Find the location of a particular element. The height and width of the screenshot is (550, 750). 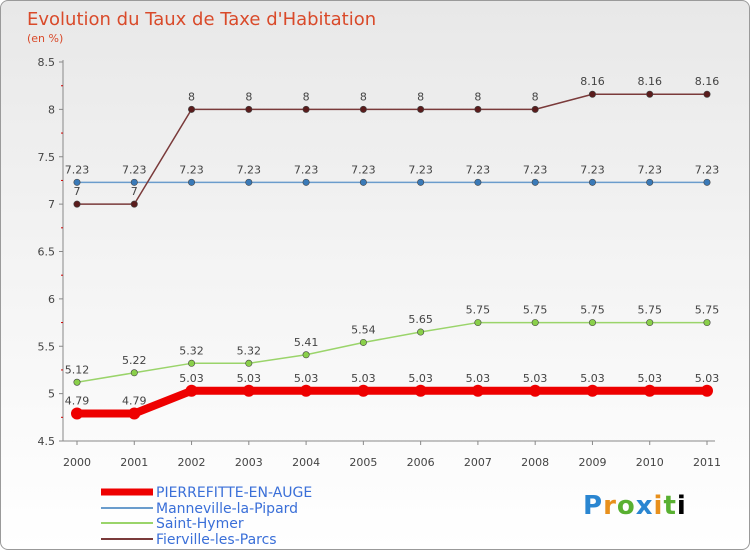

x-tick-label: 2007 is located at coordinates (478, 462).